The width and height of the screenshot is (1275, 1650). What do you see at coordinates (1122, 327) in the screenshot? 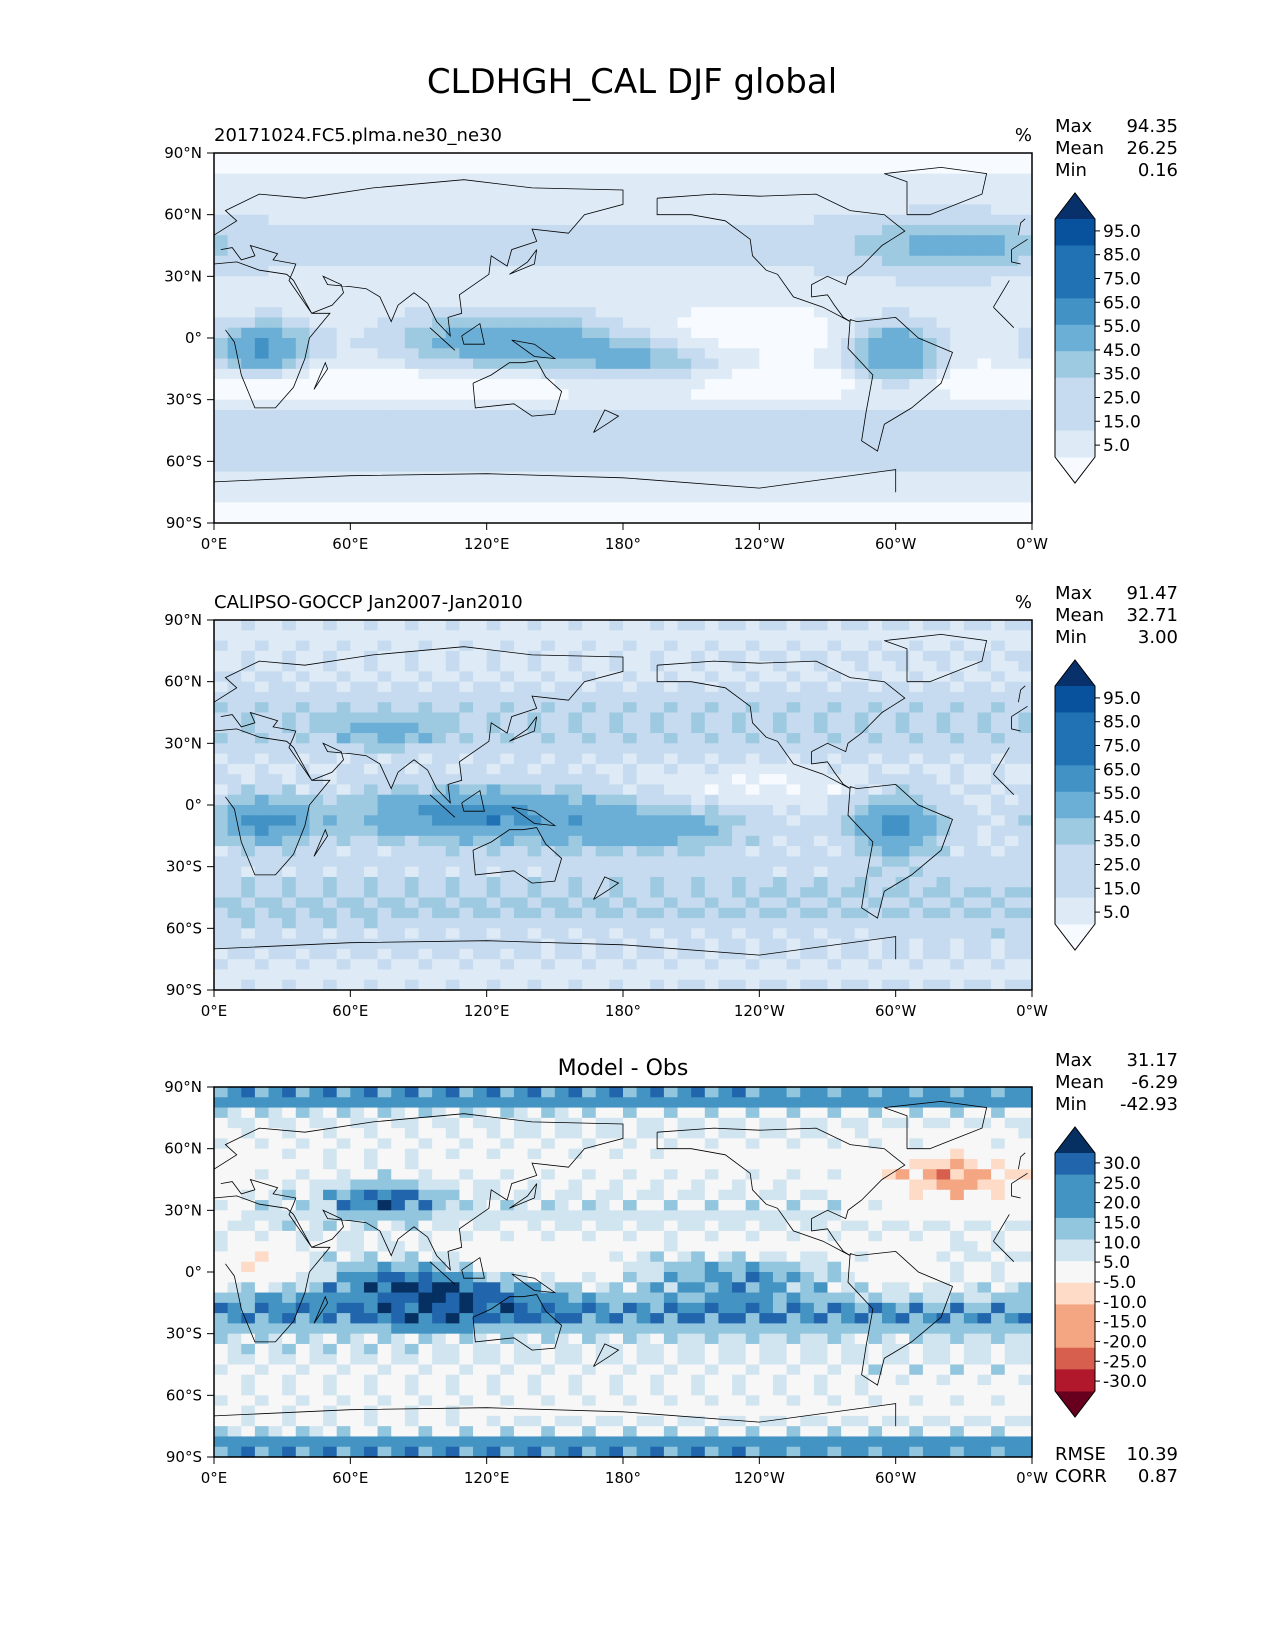
I see `colorbar-tick-label: 55.0` at bounding box center [1122, 327].